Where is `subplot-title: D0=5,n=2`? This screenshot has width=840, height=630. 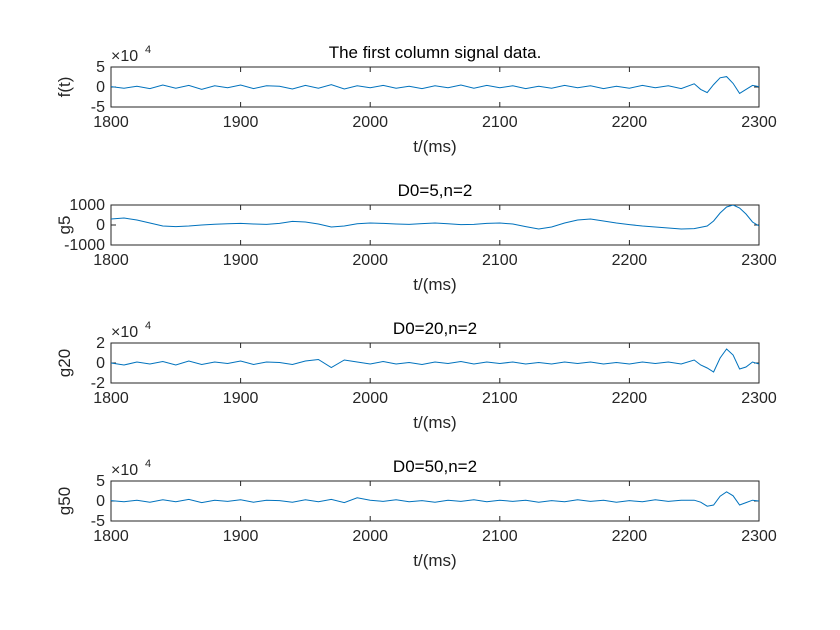 subplot-title: D0=5,n=2 is located at coordinates (435, 190).